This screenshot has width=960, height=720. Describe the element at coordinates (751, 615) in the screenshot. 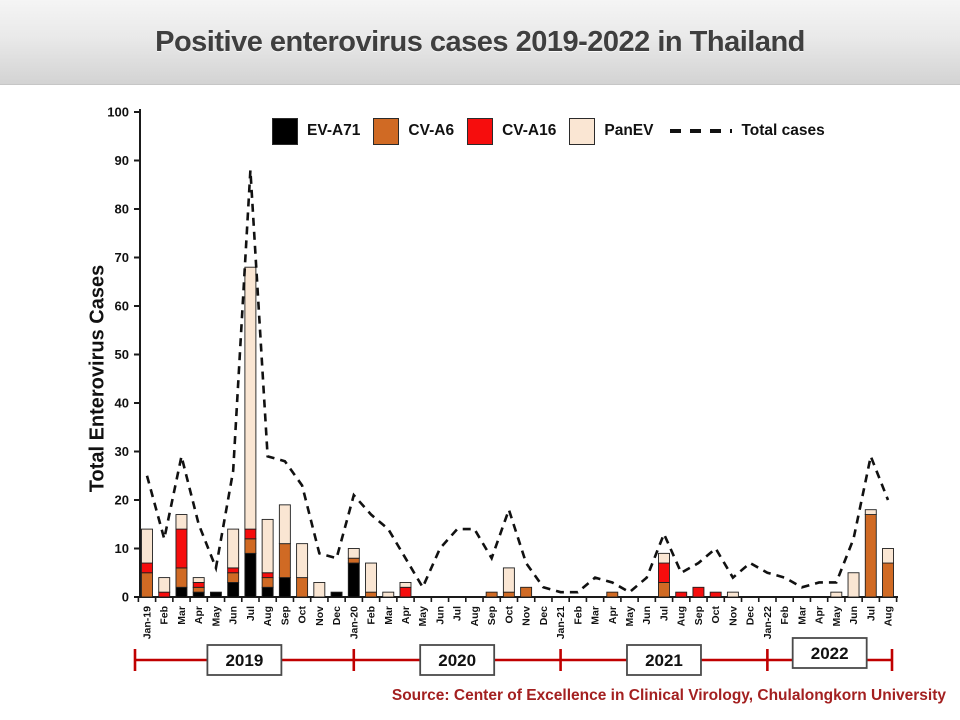

I see `month-label: Dec` at that location.